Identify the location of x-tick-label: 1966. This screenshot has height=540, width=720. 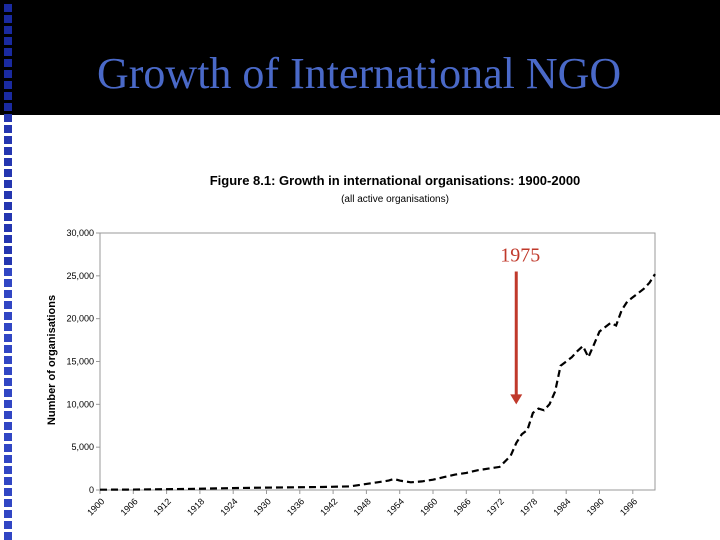
(461, 506).